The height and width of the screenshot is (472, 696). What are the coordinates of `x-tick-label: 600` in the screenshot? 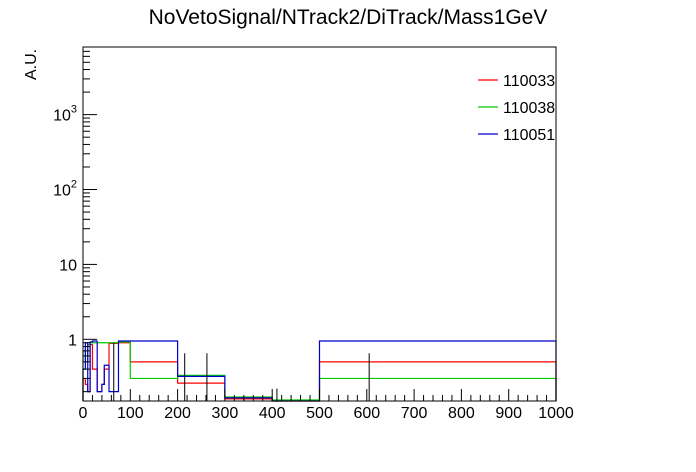 It's located at (366, 413).